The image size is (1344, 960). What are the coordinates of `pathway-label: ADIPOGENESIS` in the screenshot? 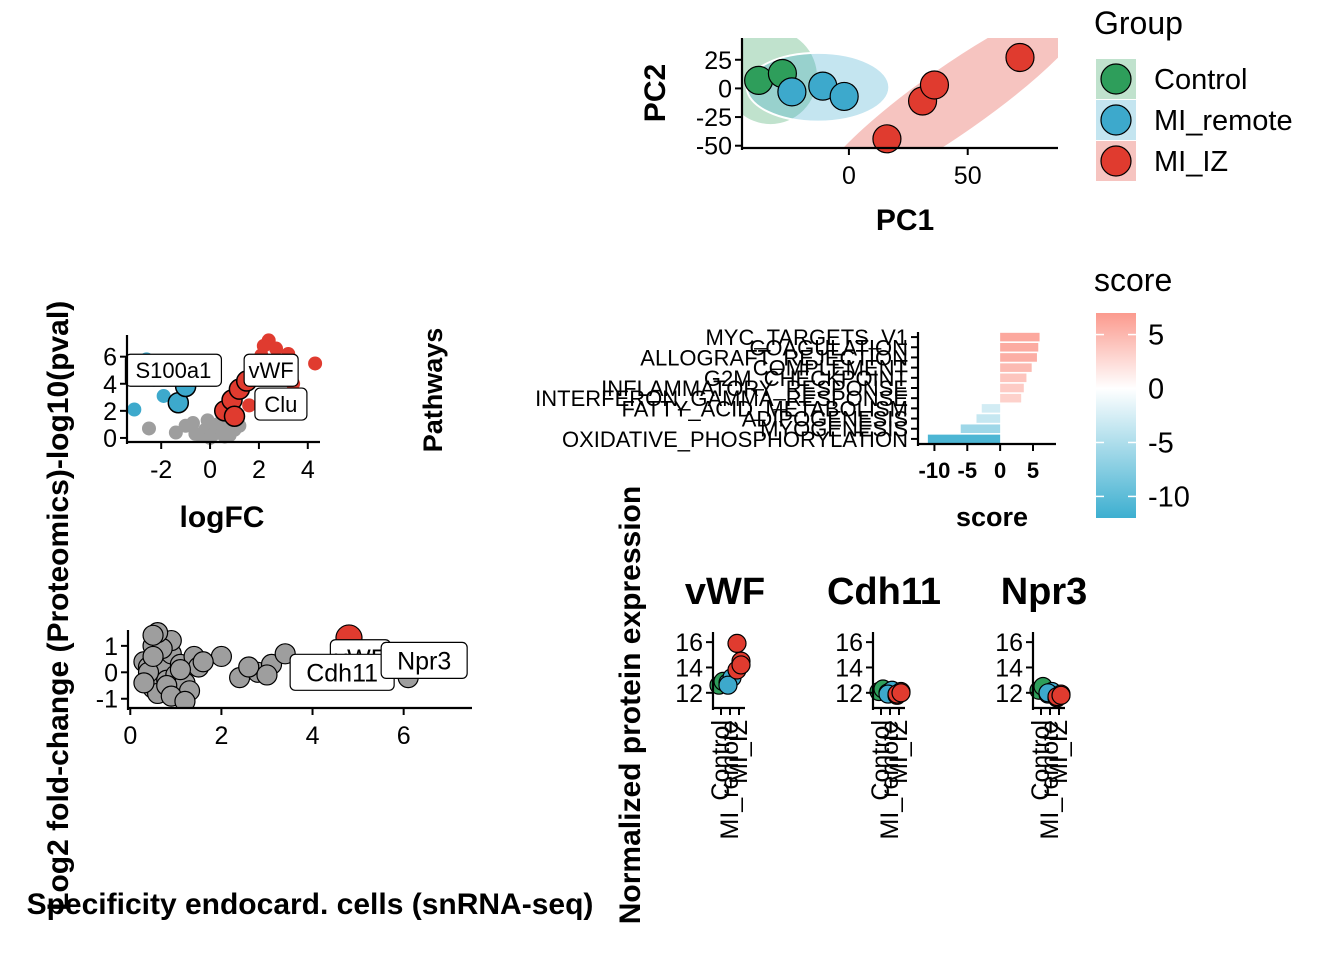 It's located at (825, 419).